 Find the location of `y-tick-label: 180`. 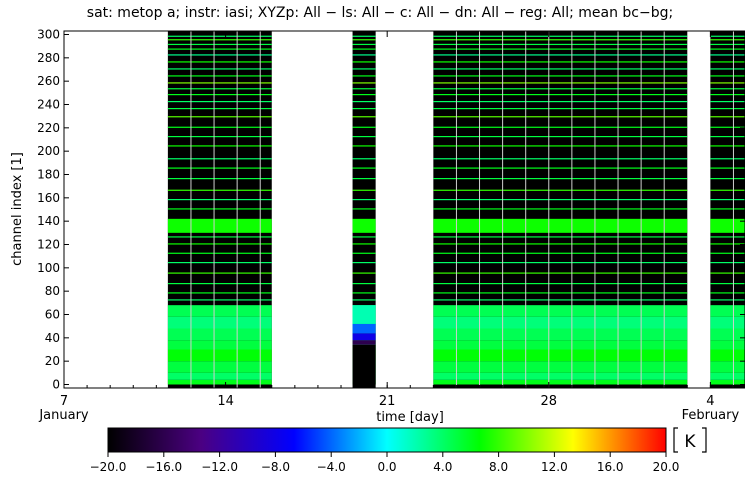

y-tick-label: 180 is located at coordinates (48, 175).